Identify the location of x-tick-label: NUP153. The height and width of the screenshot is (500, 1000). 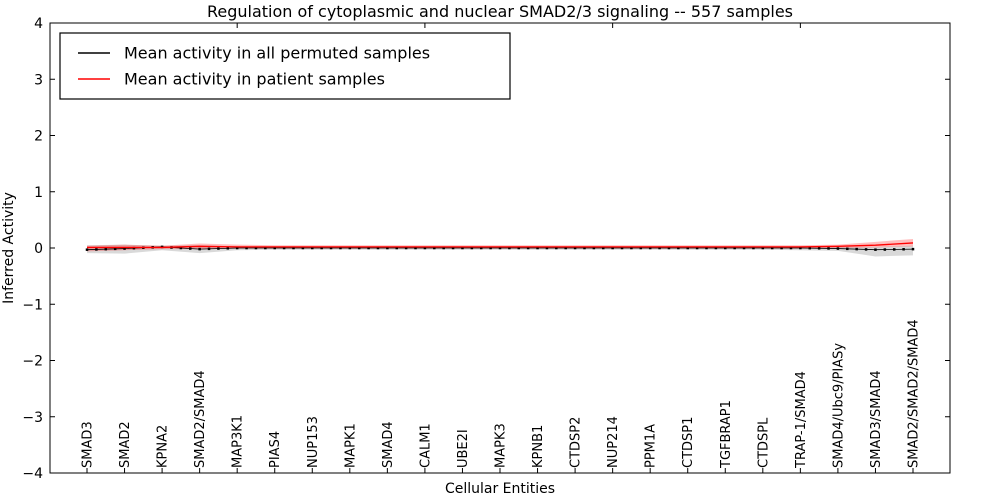
(313, 442).